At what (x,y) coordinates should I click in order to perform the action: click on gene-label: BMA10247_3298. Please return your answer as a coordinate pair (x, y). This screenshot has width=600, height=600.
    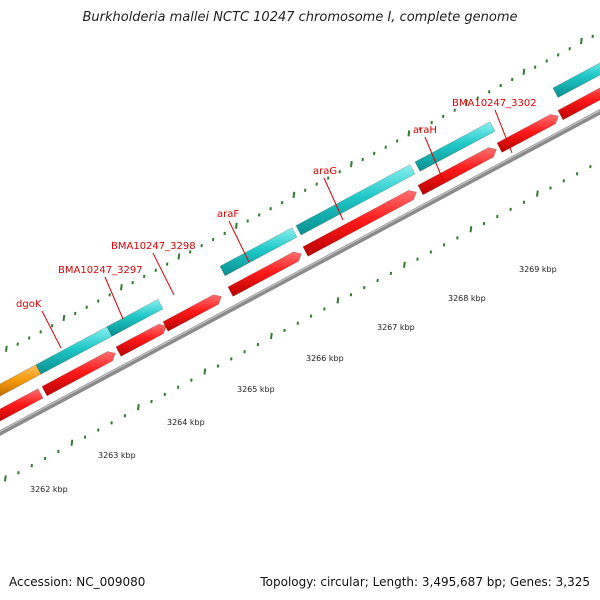
    Looking at the image, I should click on (153, 246).